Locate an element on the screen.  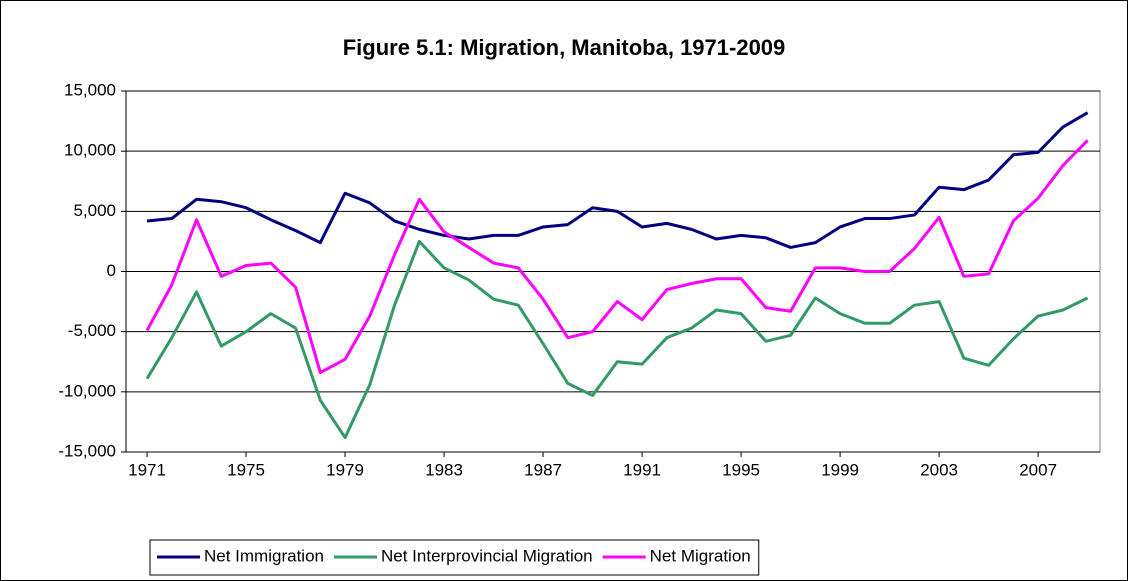
y-tick-label: -15,000 is located at coordinates (87, 450).